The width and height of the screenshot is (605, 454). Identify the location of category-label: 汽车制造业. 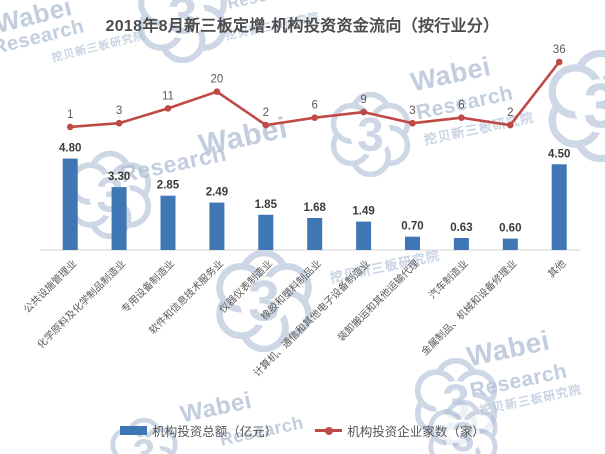
(448, 279).